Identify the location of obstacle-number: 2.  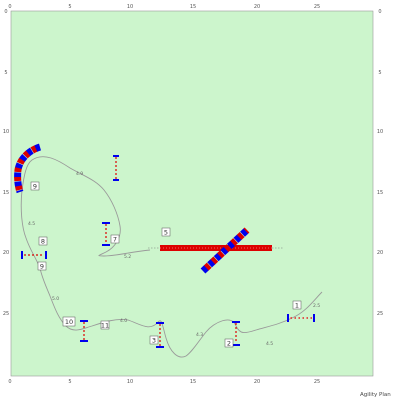
(229, 344).